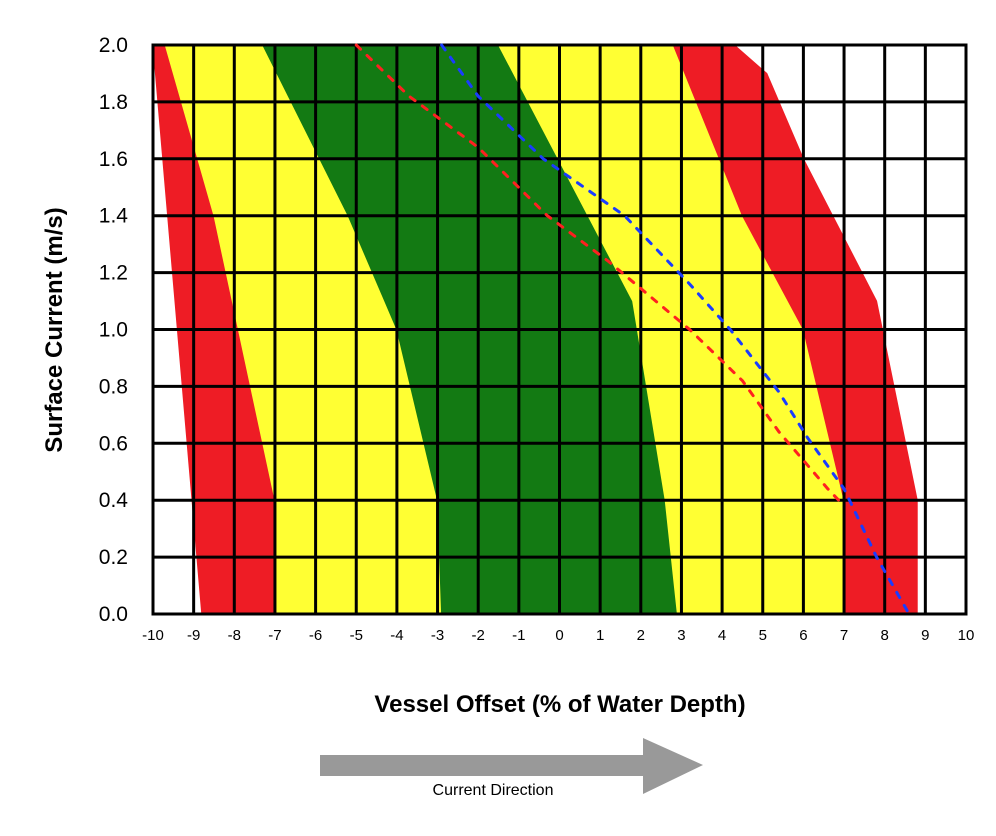 Image resolution: width=996 pixels, height=836 pixels. What do you see at coordinates (396, 635) in the screenshot?
I see `x-tick-label: -4` at bounding box center [396, 635].